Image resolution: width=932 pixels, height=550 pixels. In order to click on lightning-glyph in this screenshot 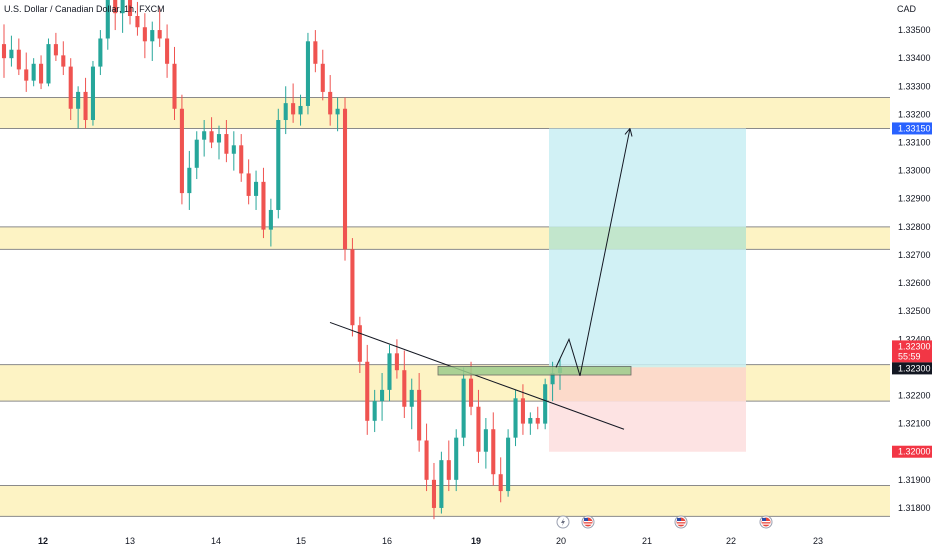, I will do `click(563, 522)`.